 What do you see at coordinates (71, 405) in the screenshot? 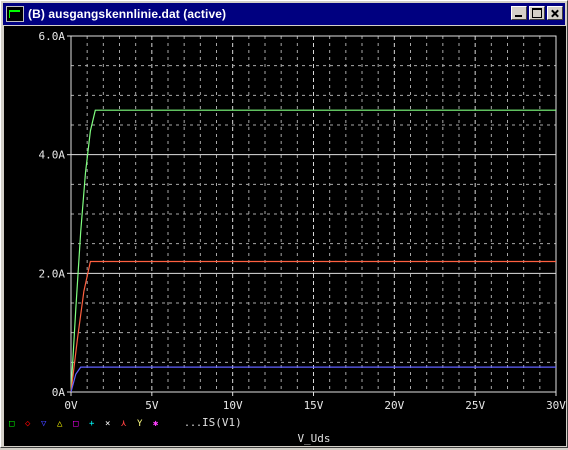
I see `x-tick-label: 0V` at bounding box center [71, 405].